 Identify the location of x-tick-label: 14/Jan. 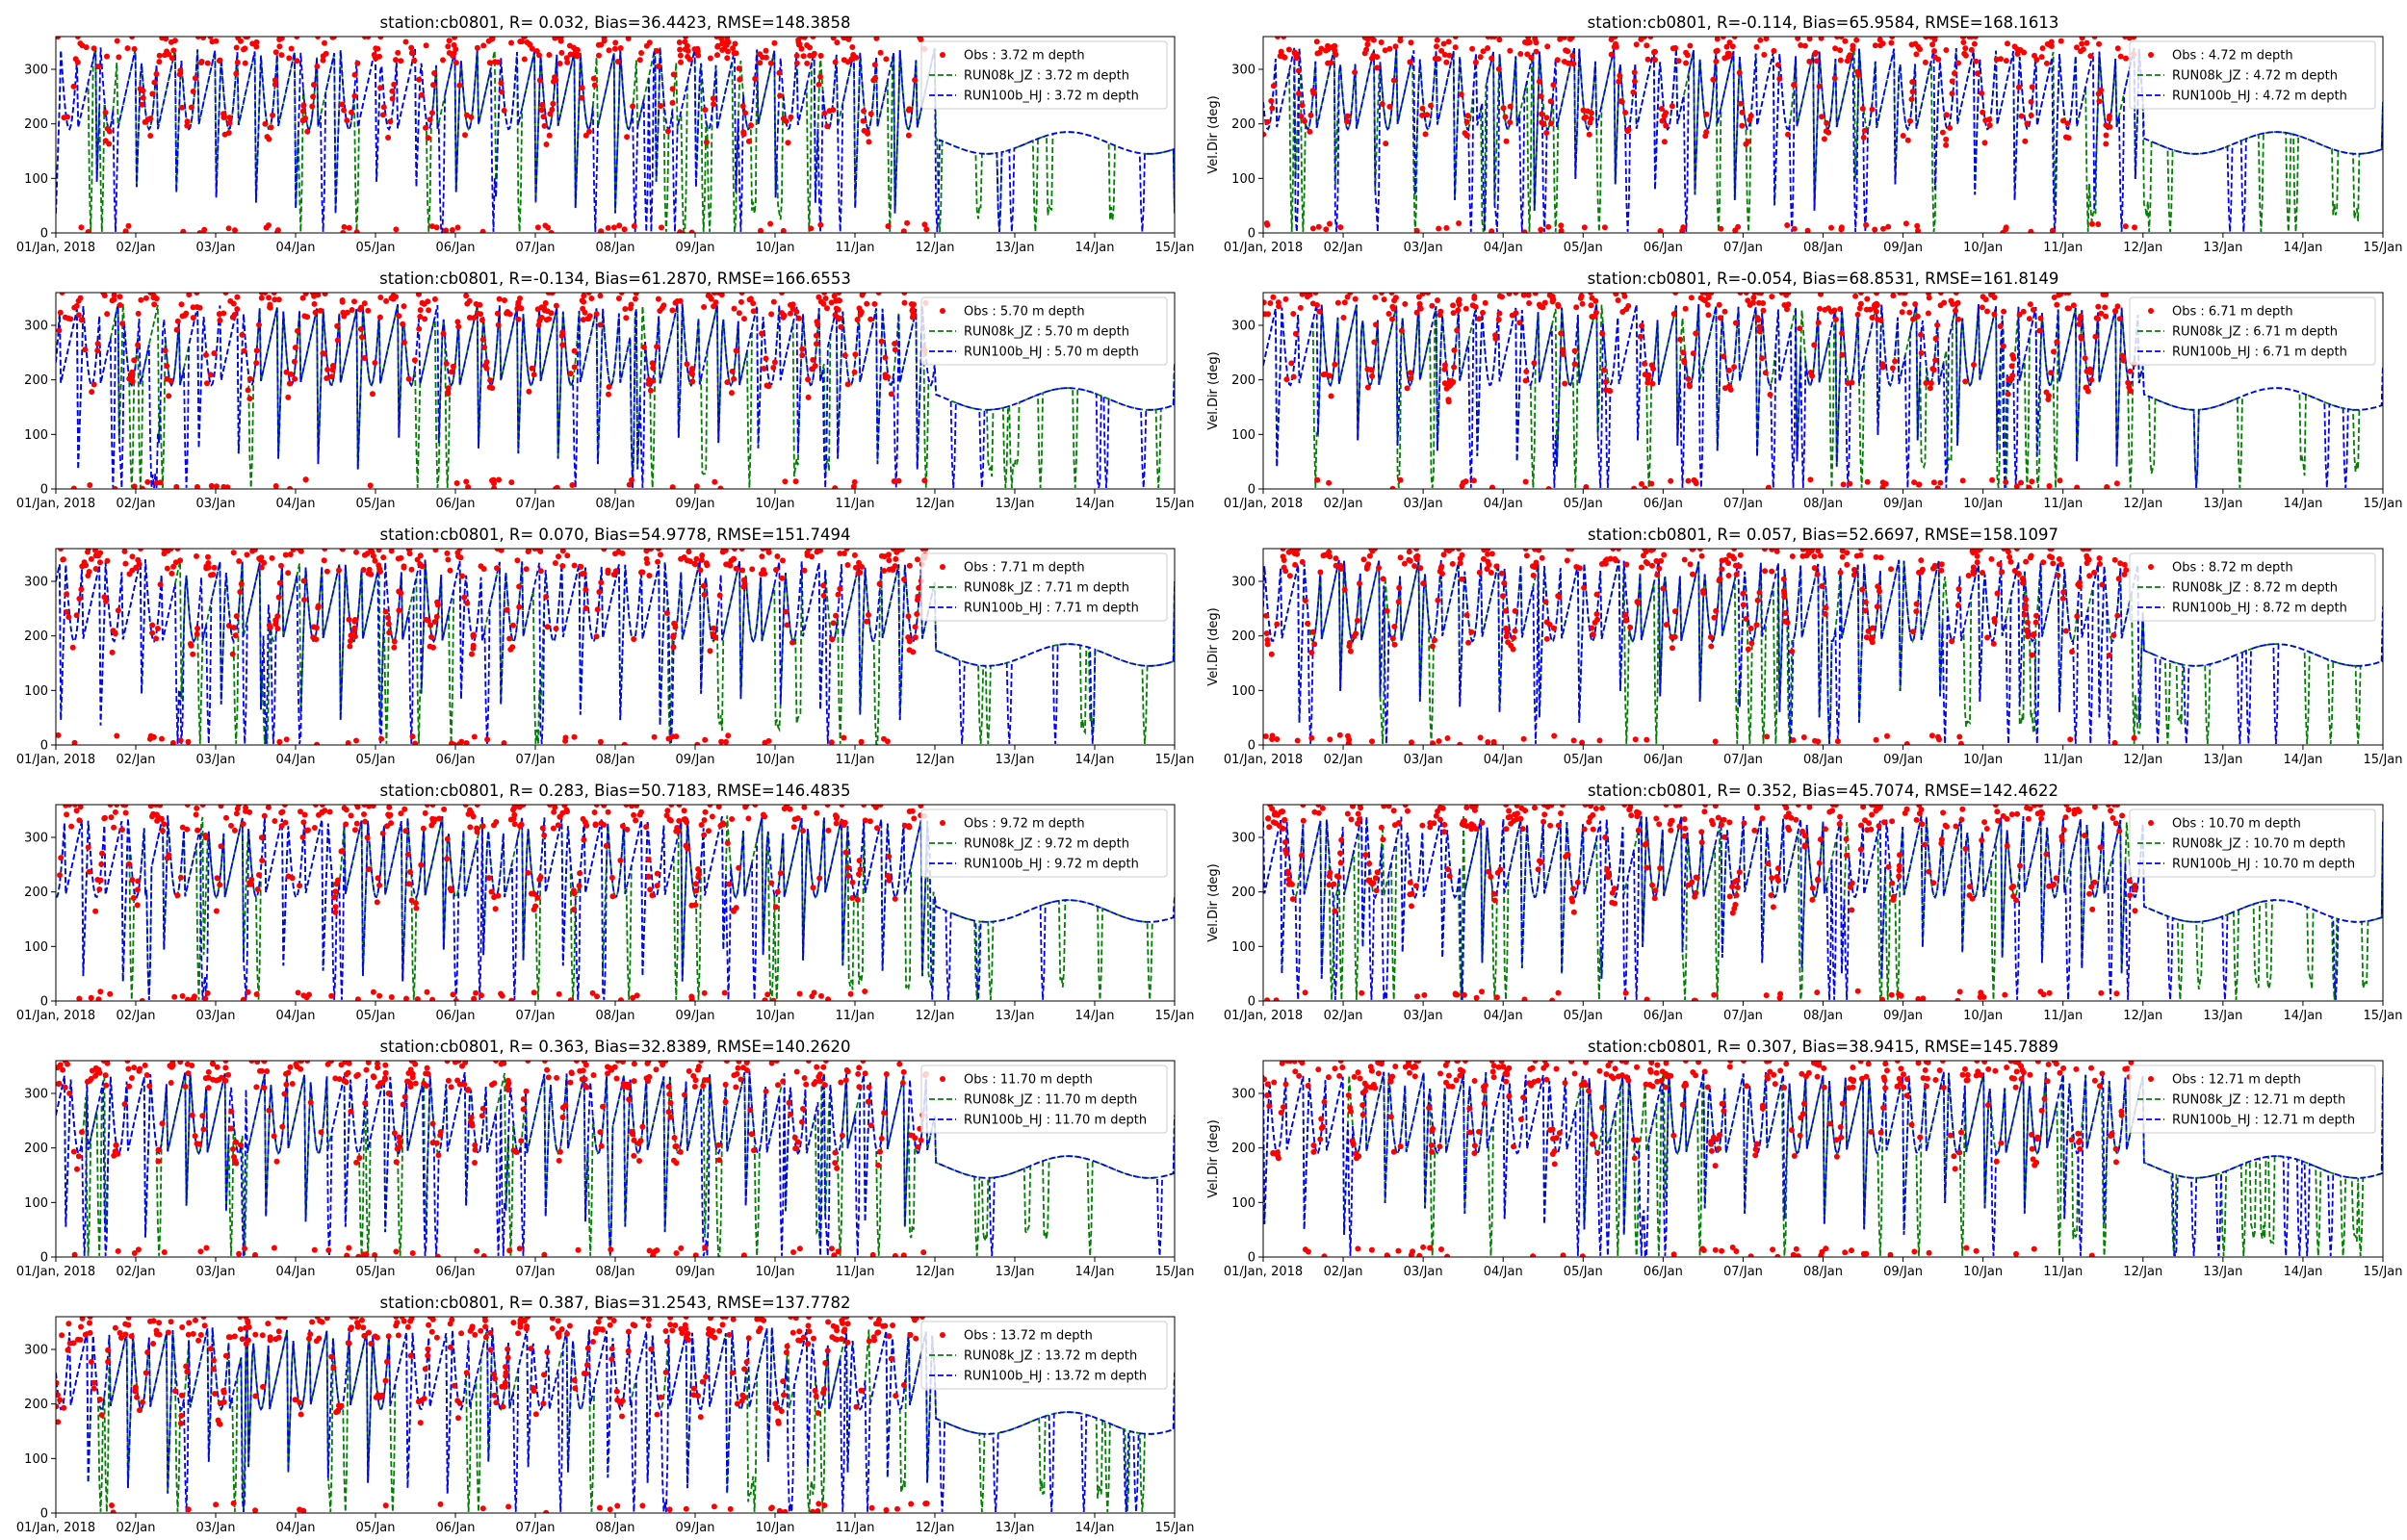
(2302, 504).